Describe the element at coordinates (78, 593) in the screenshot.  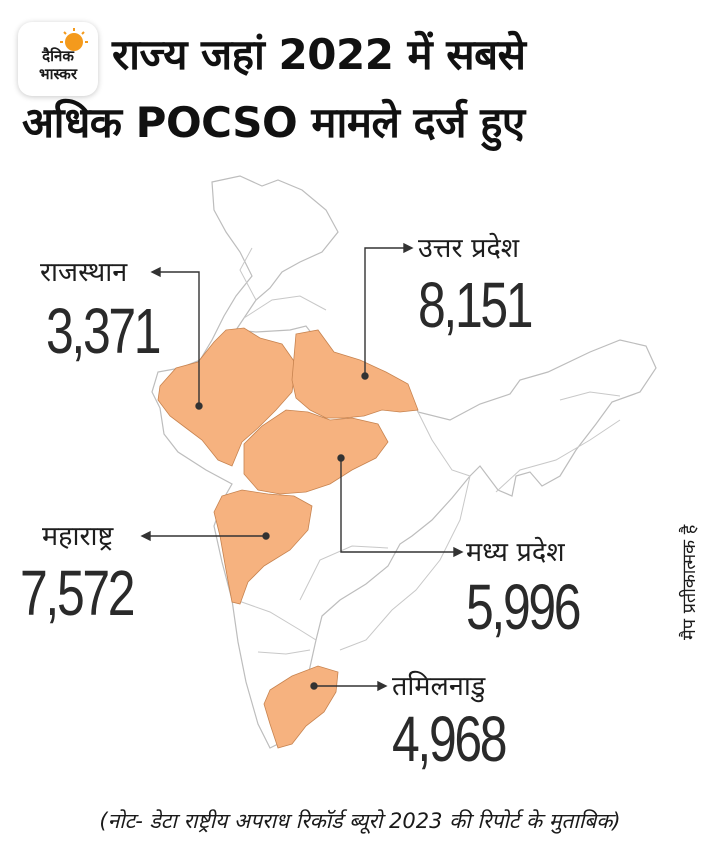
I see `value-maharashtra: 7,572` at that location.